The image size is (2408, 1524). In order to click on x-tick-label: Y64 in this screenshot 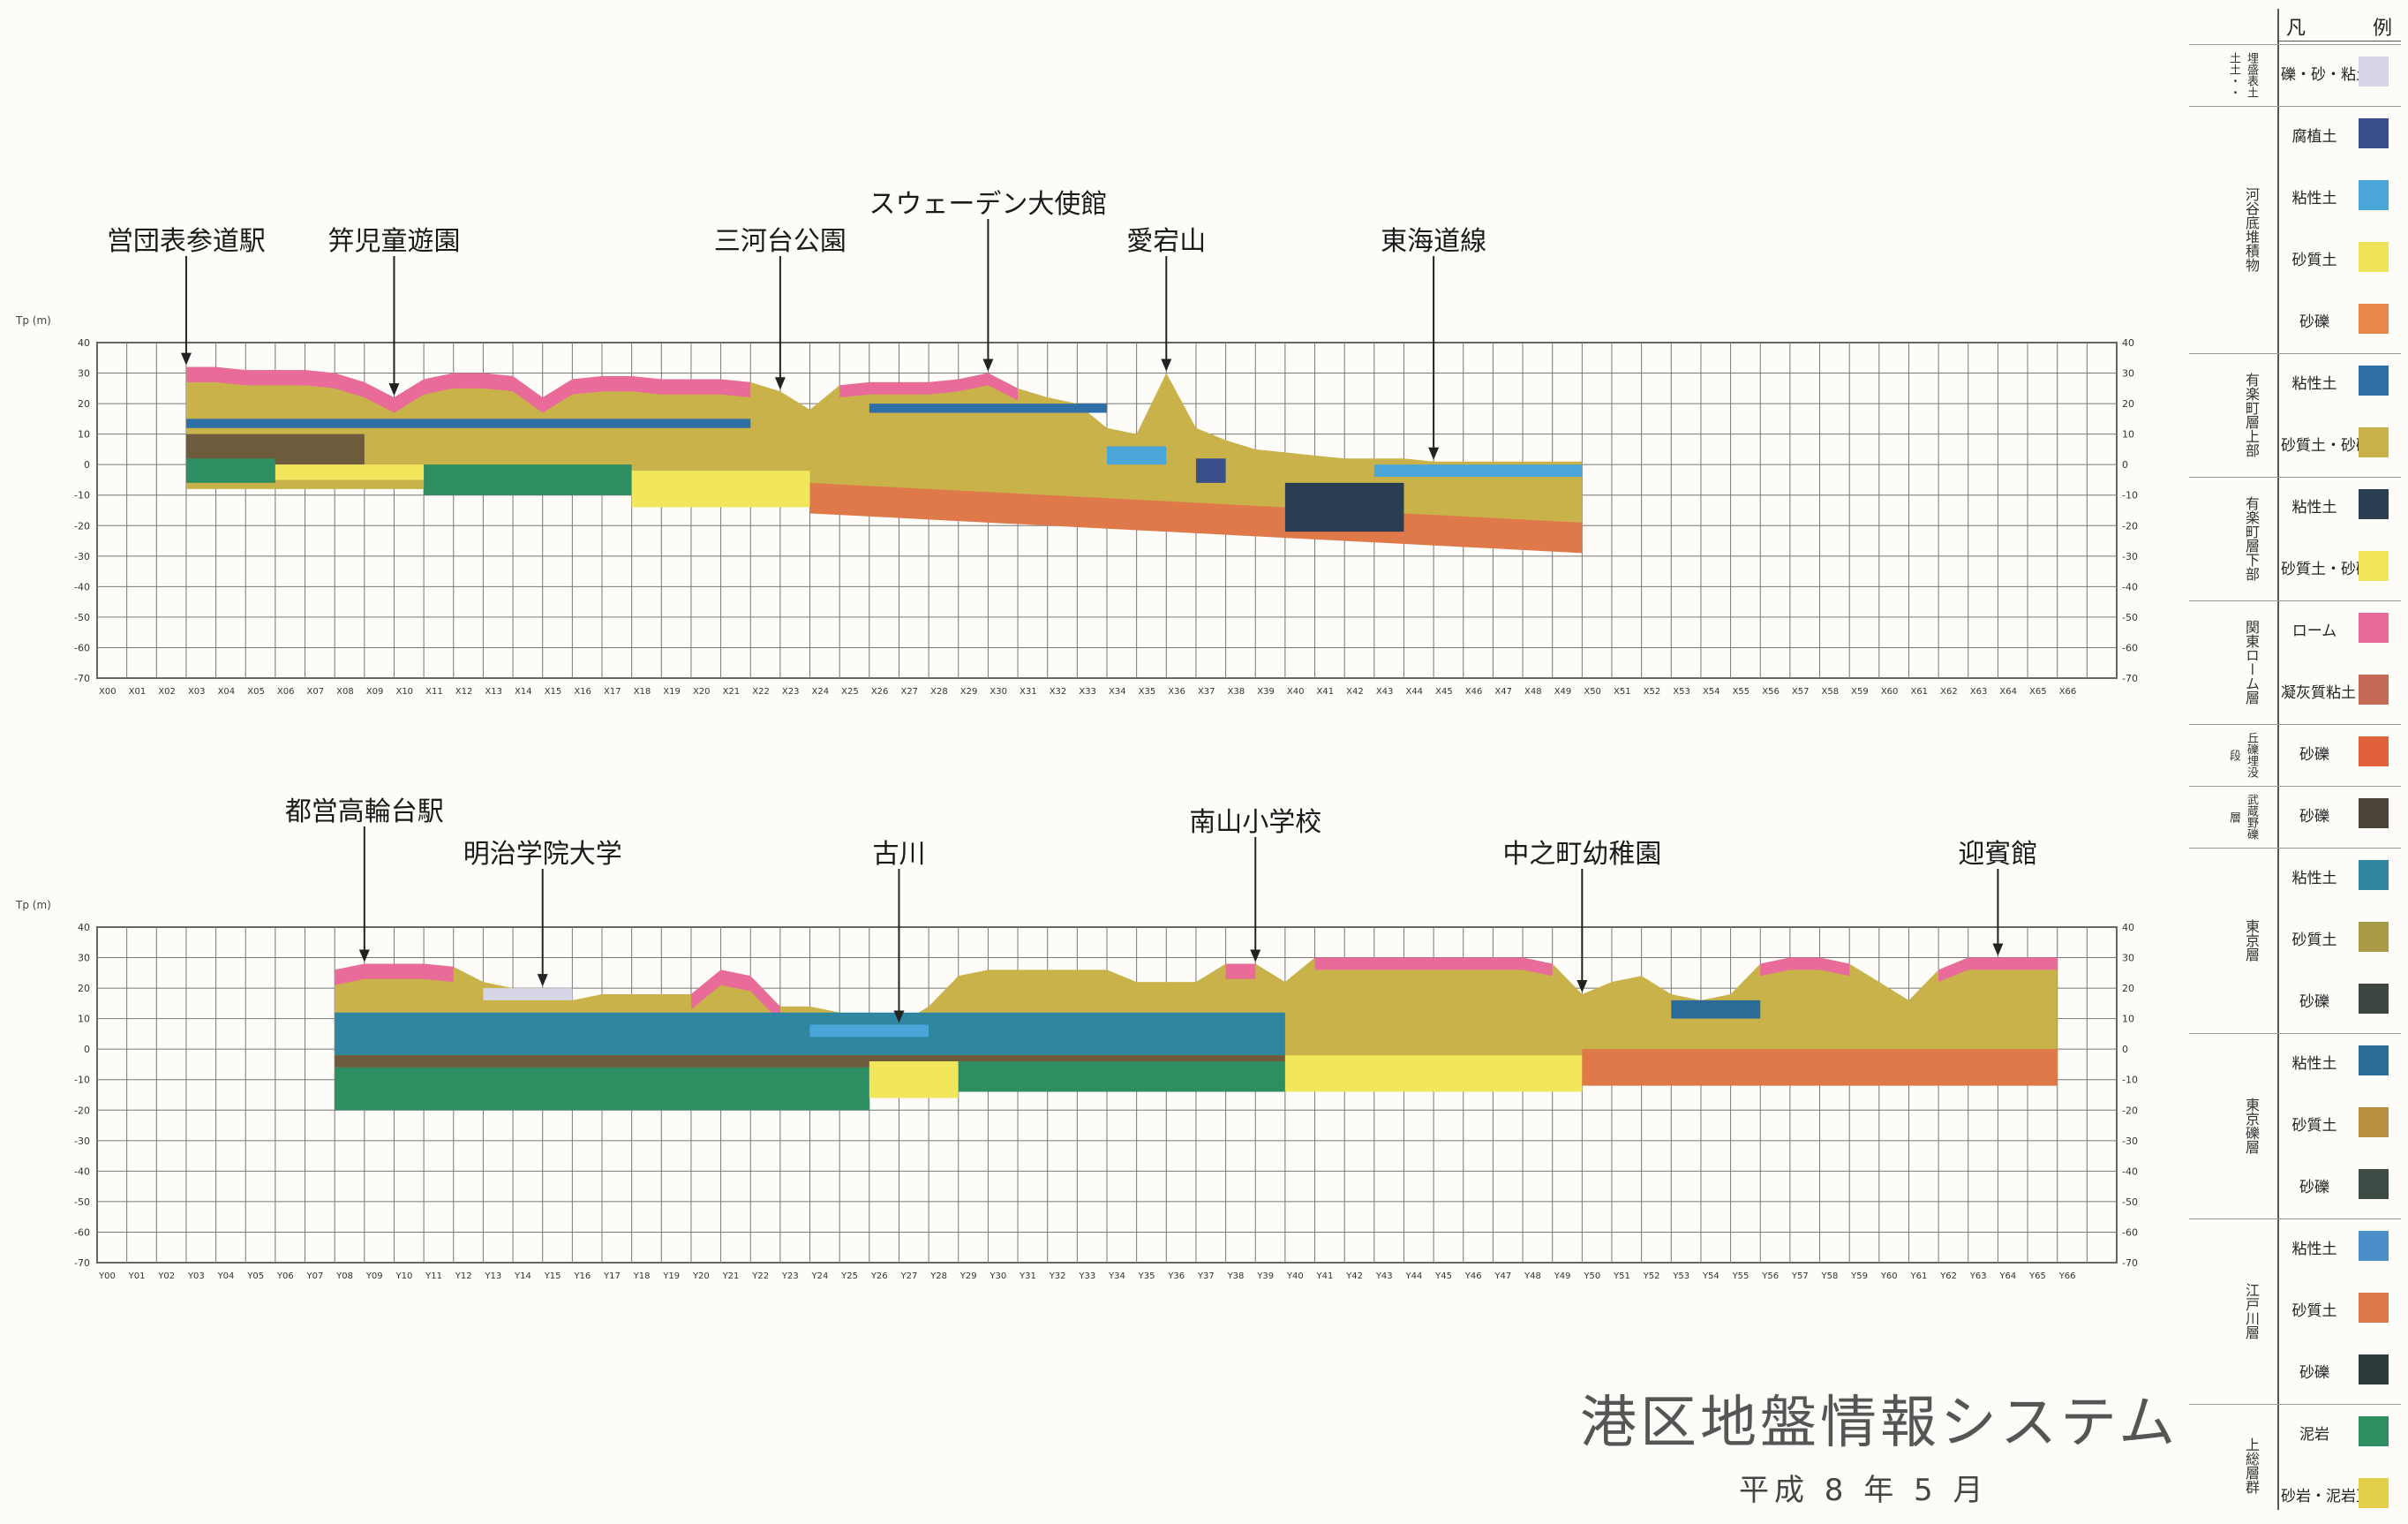, I will do `click(2007, 1276)`.